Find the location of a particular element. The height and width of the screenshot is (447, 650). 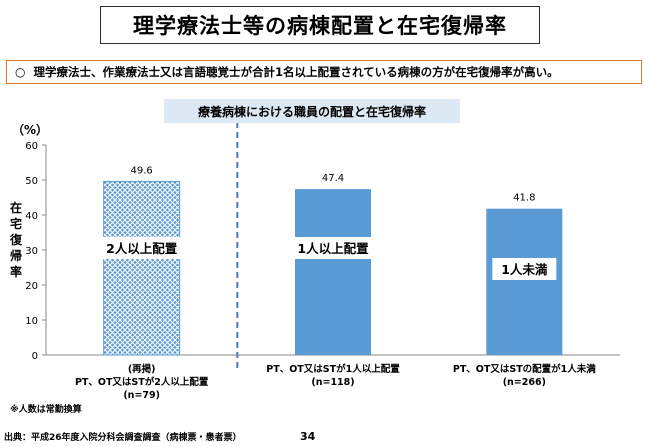

page-title: 理学療法士等の病棟配置と在宅復帰率 is located at coordinates (320, 25).